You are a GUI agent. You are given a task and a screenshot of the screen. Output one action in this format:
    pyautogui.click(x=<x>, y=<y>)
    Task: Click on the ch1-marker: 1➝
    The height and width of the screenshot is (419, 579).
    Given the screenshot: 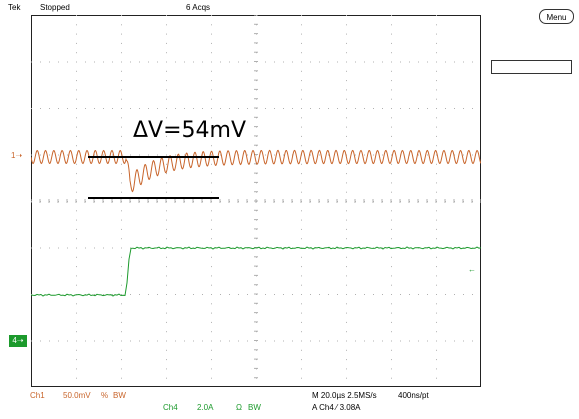 What is the action you would take?
    pyautogui.click(x=16, y=156)
    